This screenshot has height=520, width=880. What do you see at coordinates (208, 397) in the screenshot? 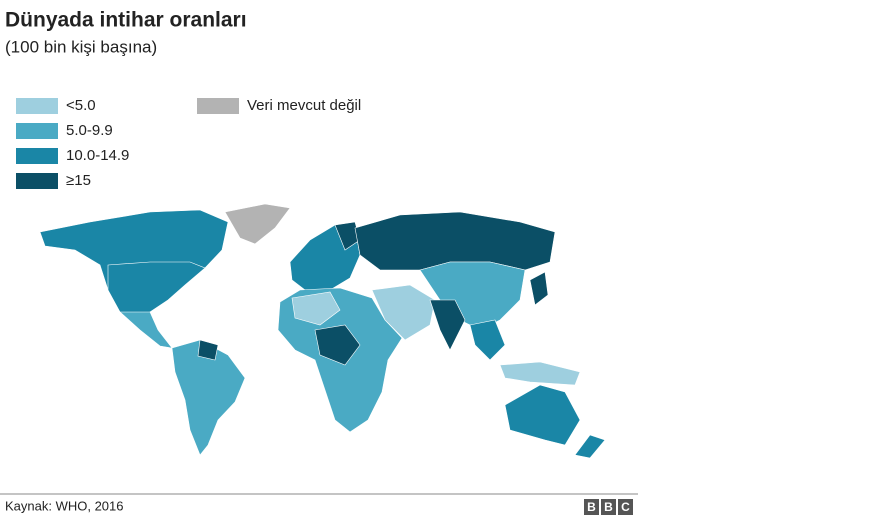
I see `south-america` at bounding box center [208, 397].